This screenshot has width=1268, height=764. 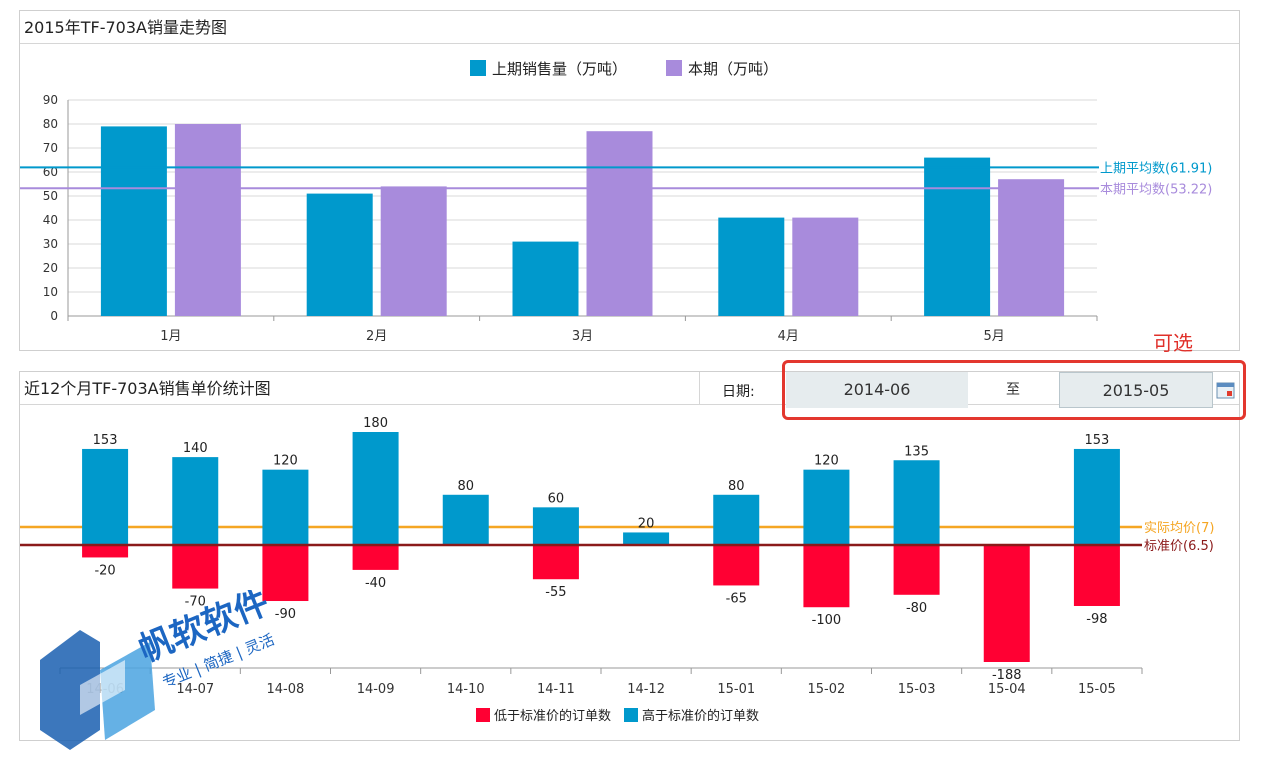 What do you see at coordinates (969, 388) in the screenshot?
I see `filter-bar` at bounding box center [969, 388].